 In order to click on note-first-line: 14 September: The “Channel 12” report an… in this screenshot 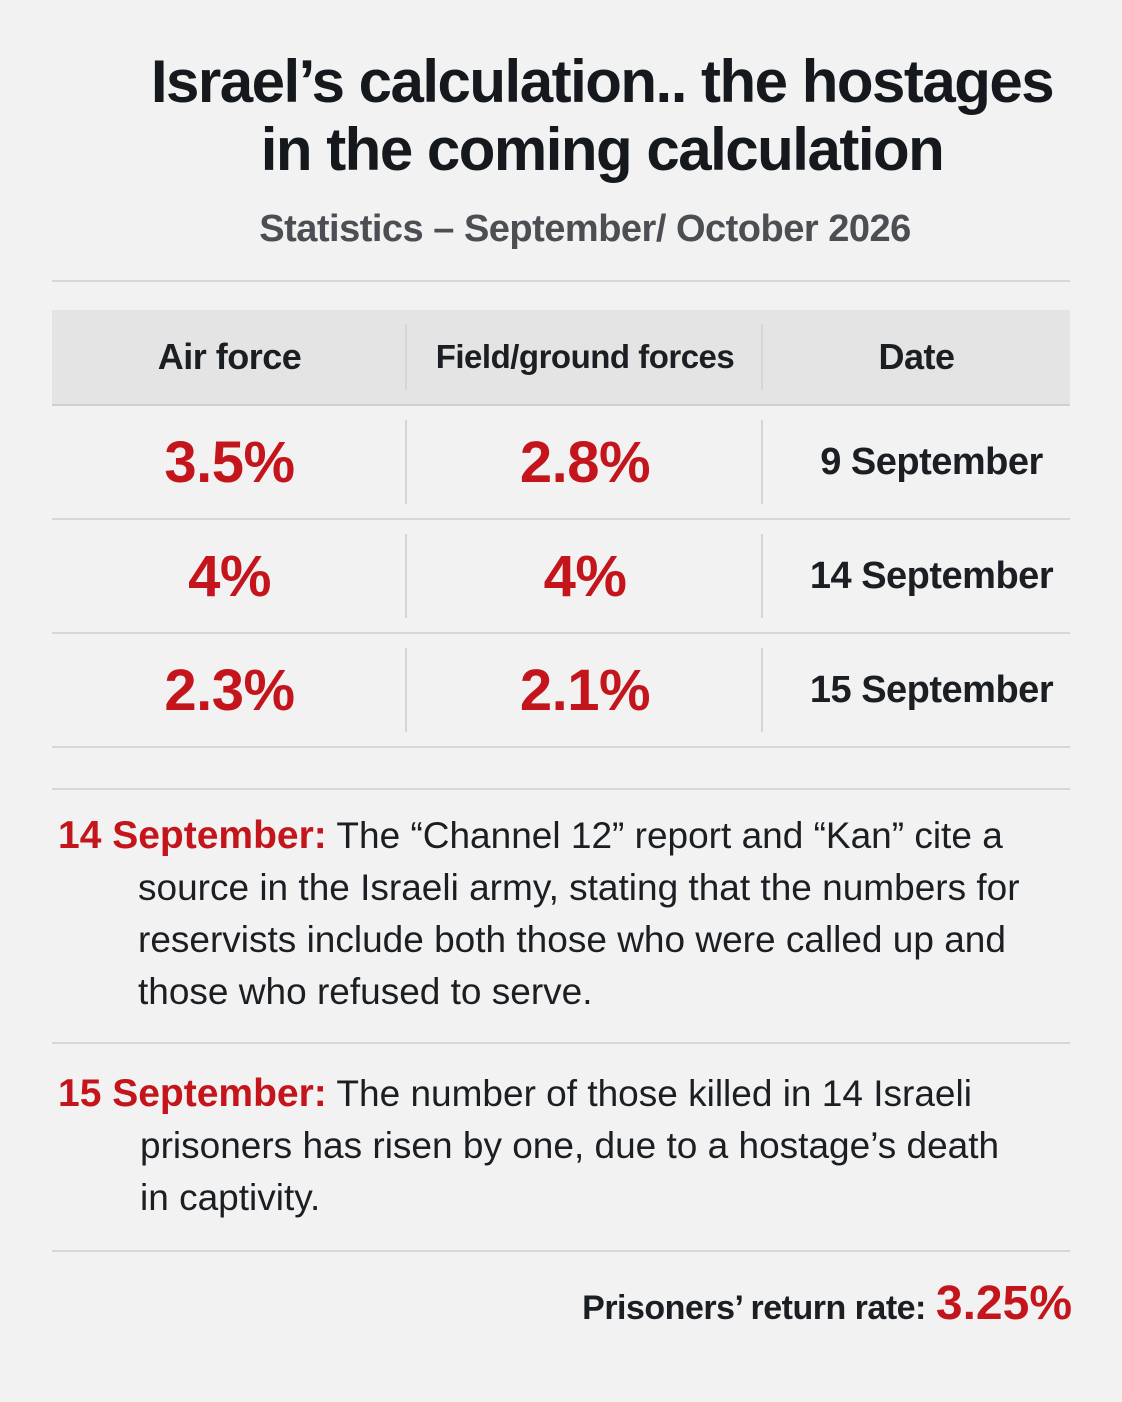, I will do `click(563, 836)`.